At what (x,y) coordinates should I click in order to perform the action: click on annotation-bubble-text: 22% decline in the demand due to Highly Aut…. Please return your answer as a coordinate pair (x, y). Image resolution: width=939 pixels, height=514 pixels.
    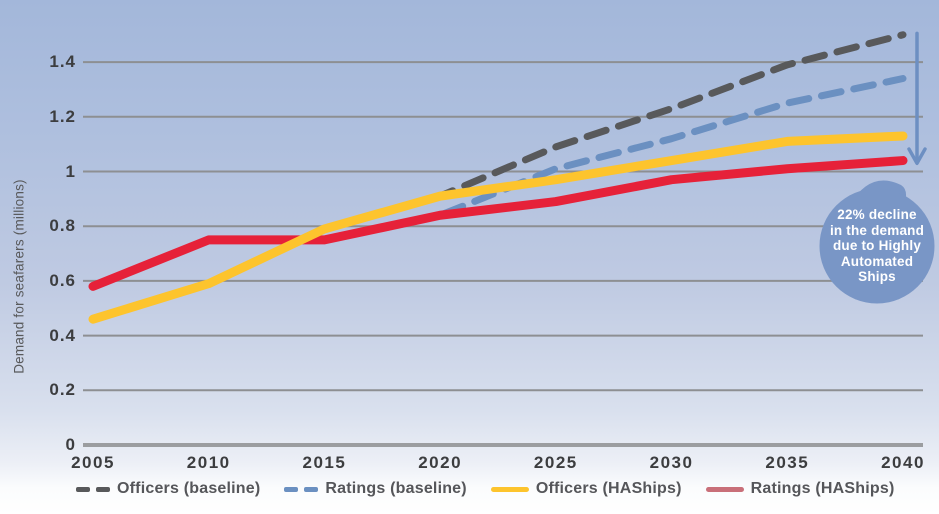
    Looking at the image, I should click on (877, 246).